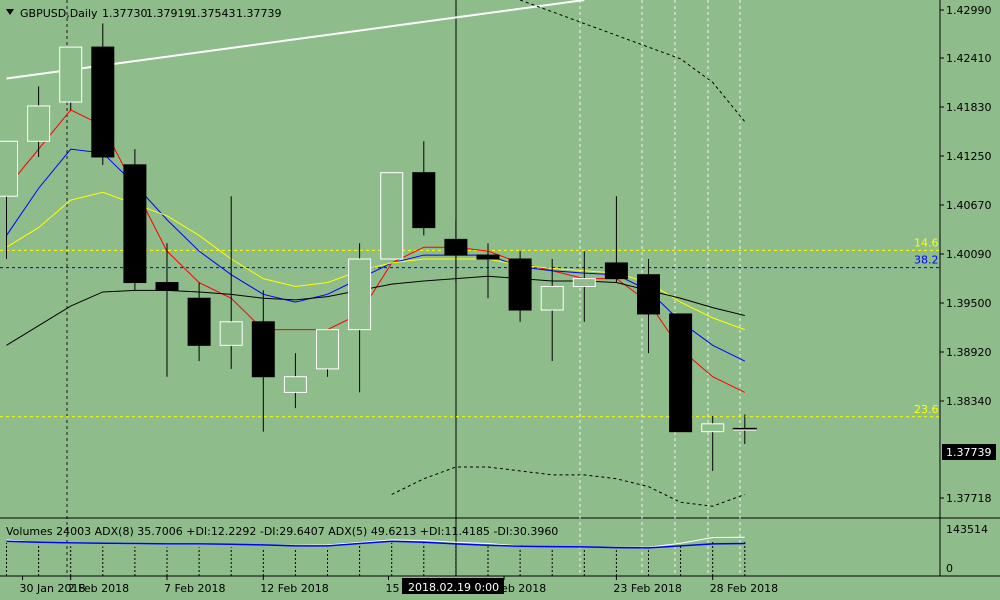  I want to click on volume-tick-label: 143514, so click(967, 529).